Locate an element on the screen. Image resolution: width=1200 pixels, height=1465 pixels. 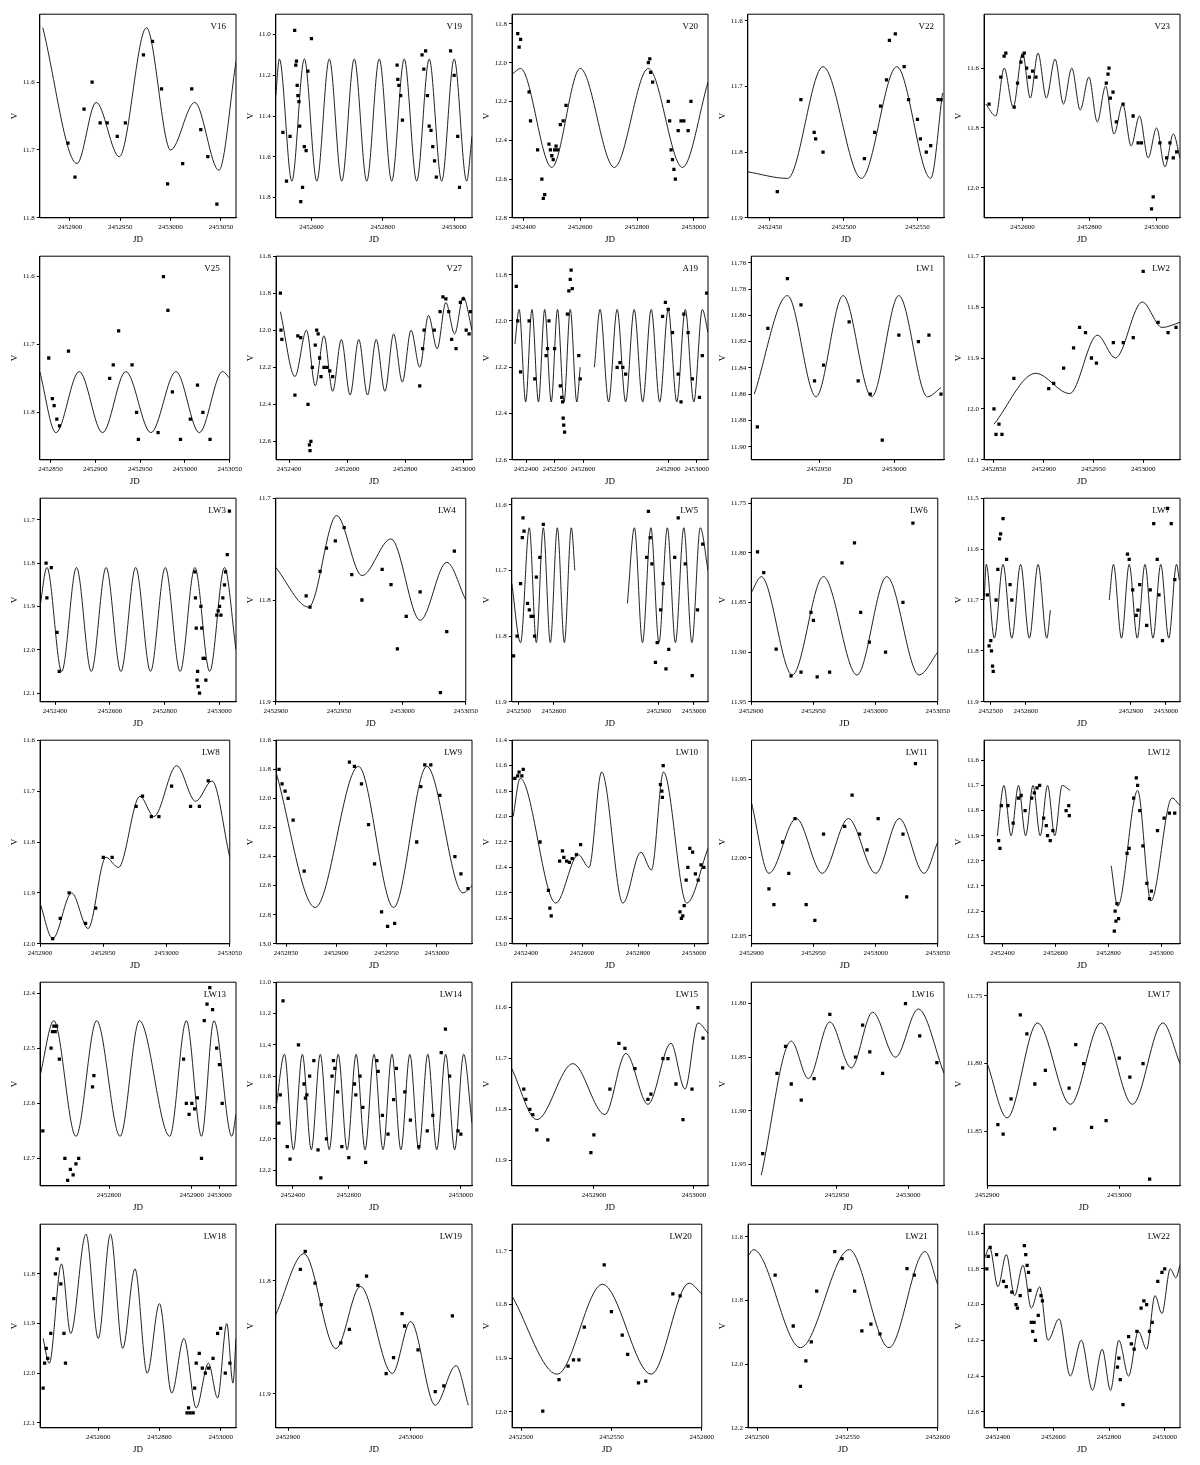
text: LW21 is located at coordinates (916, 1236).